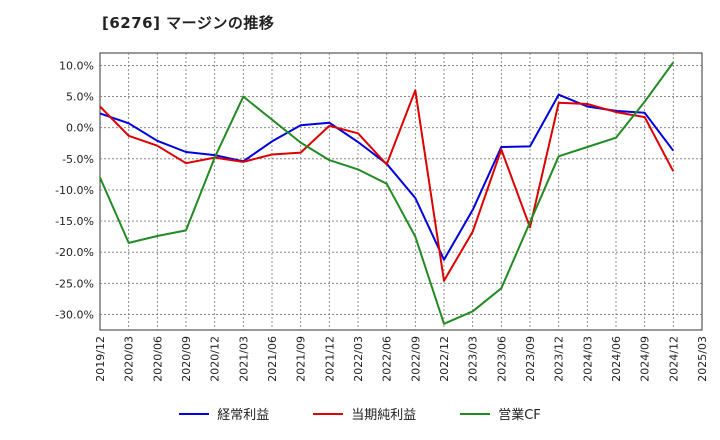 This screenshot has height=440, width=720. What do you see at coordinates (415, 359) in the screenshot?
I see `x-tick-label: 2022/09` at bounding box center [415, 359].